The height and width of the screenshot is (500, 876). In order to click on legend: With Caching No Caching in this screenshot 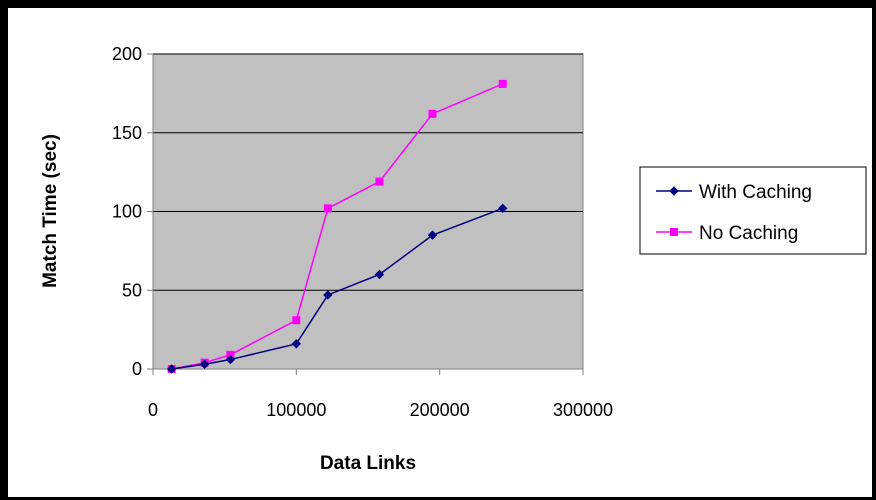, I will do `click(753, 210)`.